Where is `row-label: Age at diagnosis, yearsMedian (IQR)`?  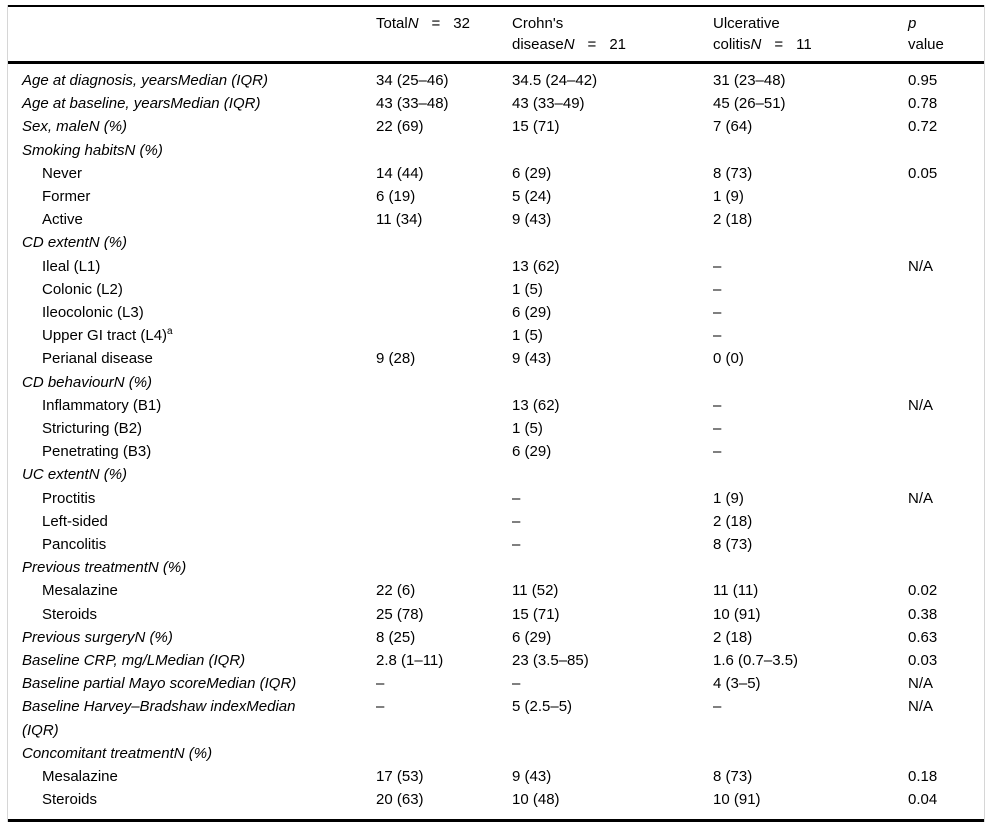
row-label: Age at diagnosis, yearsMedian (IQR) is located at coordinates (192, 78).